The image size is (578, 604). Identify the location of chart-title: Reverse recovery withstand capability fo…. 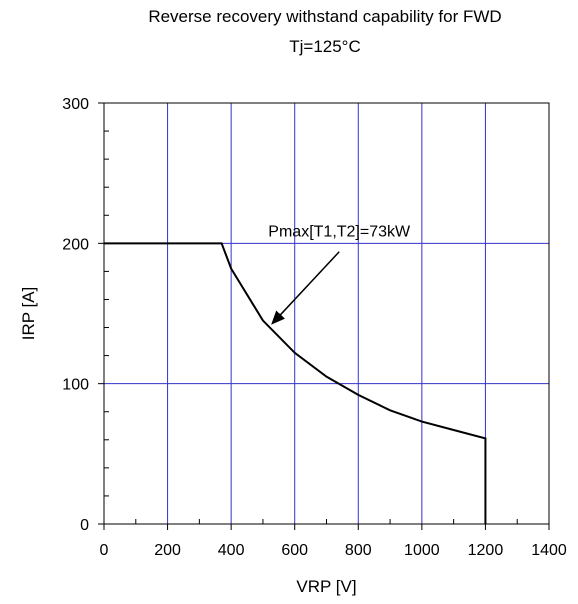
(325, 16).